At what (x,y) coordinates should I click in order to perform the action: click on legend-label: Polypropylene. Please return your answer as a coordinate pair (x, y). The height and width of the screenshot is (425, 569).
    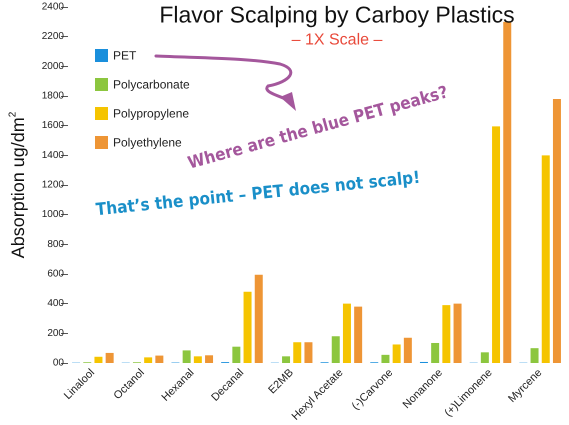
    Looking at the image, I should click on (151, 113).